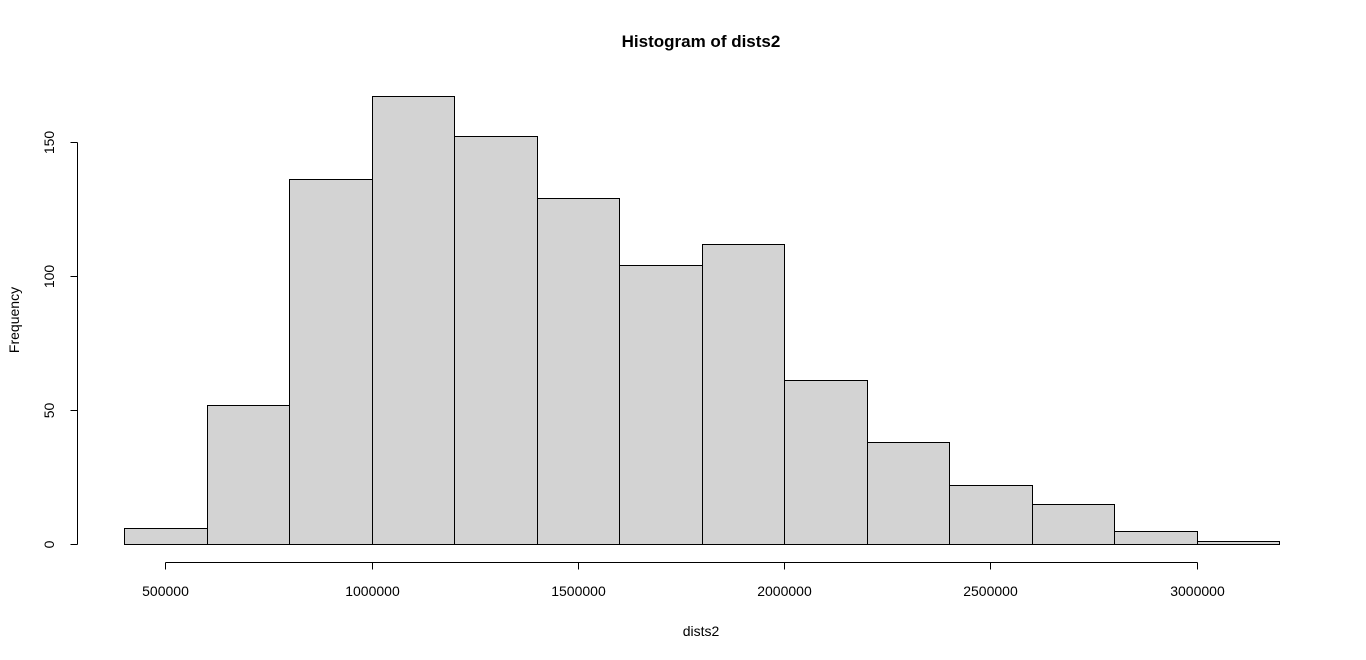  Describe the element at coordinates (784, 591) in the screenshot. I see `x-tick-label-3: 2000000` at that location.